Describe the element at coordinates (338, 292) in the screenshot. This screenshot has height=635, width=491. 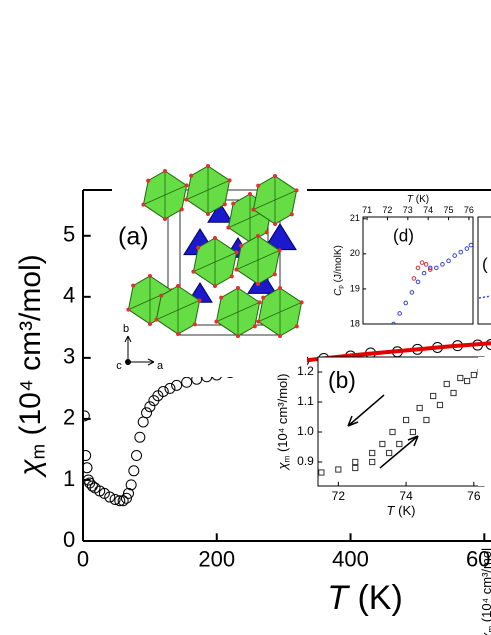
I see `axis-label-symbol: C` at that location.